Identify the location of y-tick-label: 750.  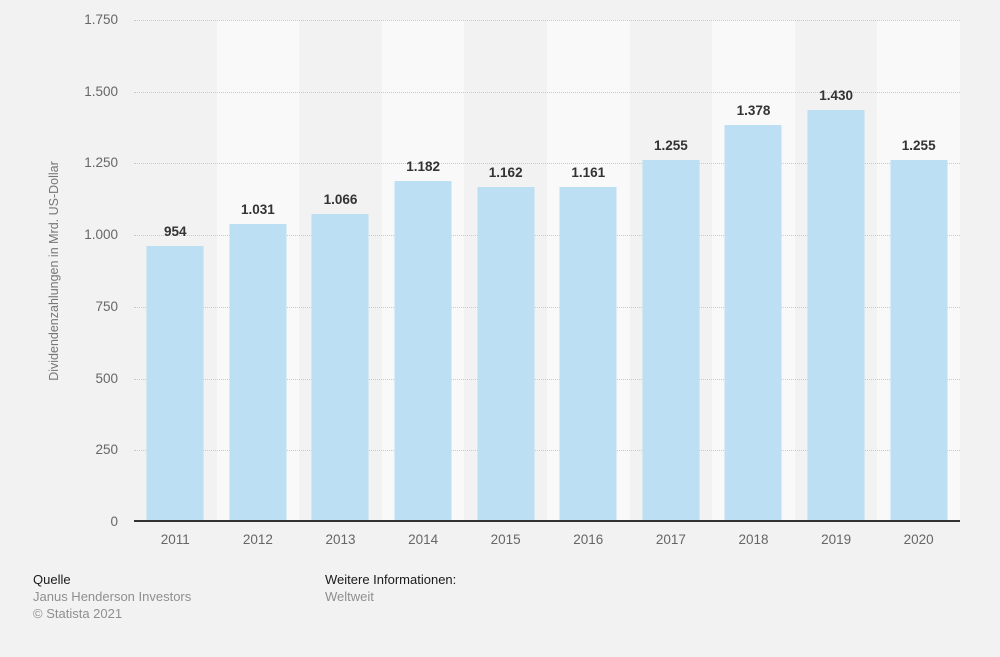
(106, 306).